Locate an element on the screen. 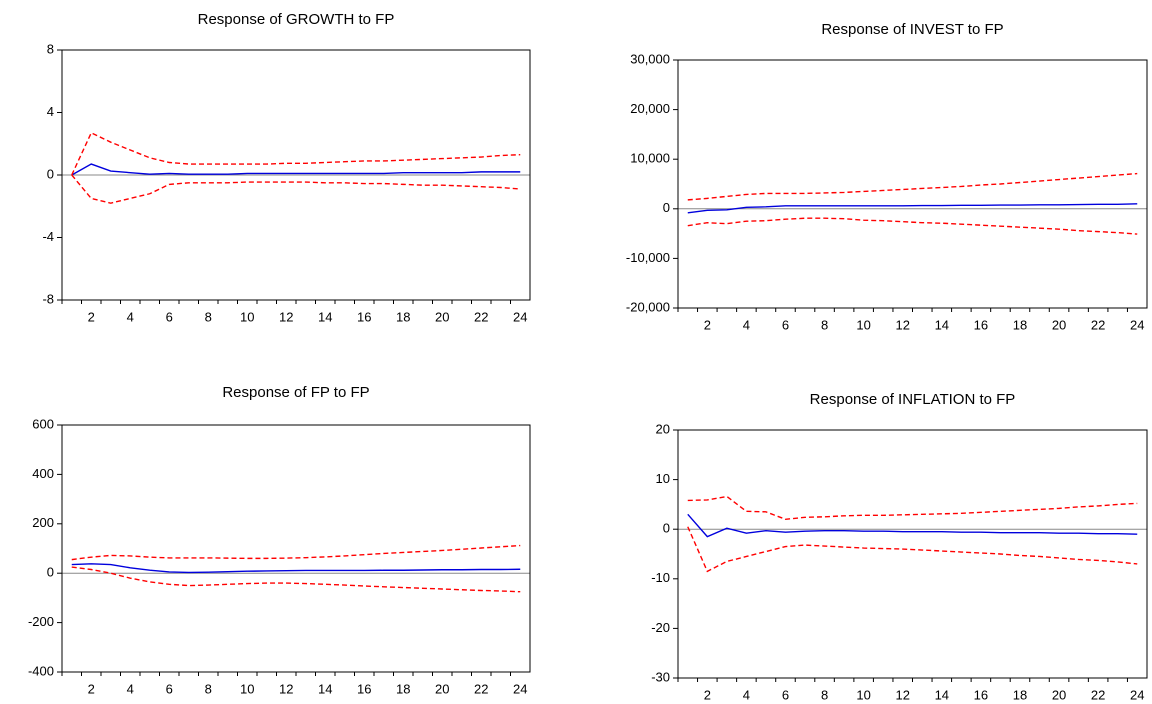 The width and height of the screenshot is (1152, 704). y-tick-label: -4 is located at coordinates (48, 236).